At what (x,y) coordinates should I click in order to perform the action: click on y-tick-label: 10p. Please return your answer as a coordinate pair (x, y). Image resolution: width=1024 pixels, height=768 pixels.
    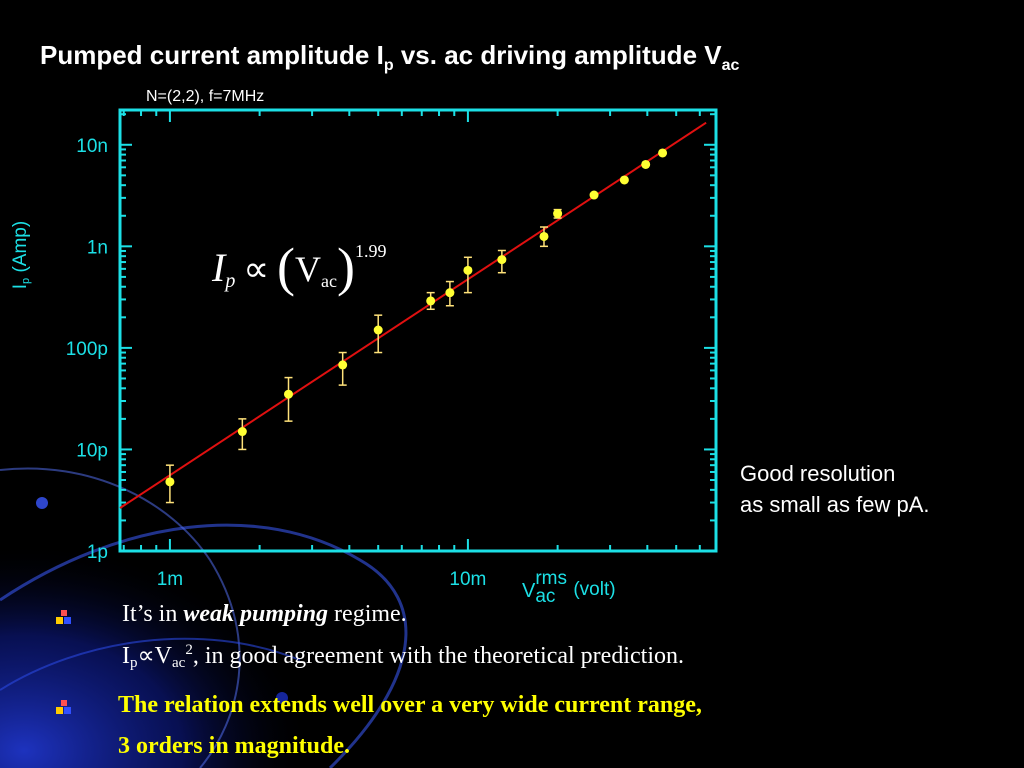
    Looking at the image, I should click on (92, 450).